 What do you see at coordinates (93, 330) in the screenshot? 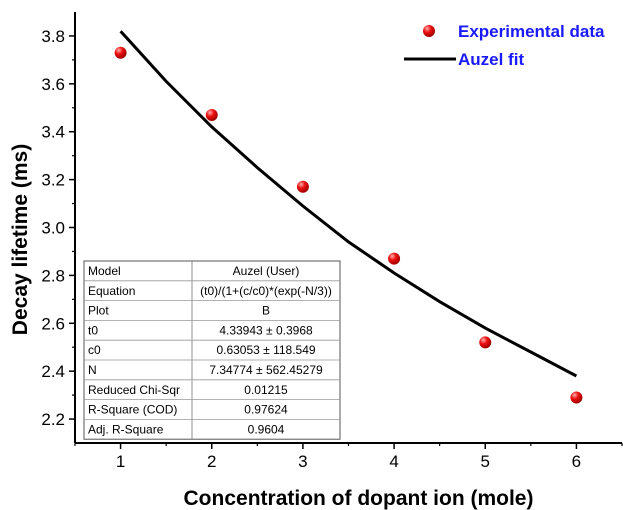
I see `stats-cell-label: t0` at bounding box center [93, 330].